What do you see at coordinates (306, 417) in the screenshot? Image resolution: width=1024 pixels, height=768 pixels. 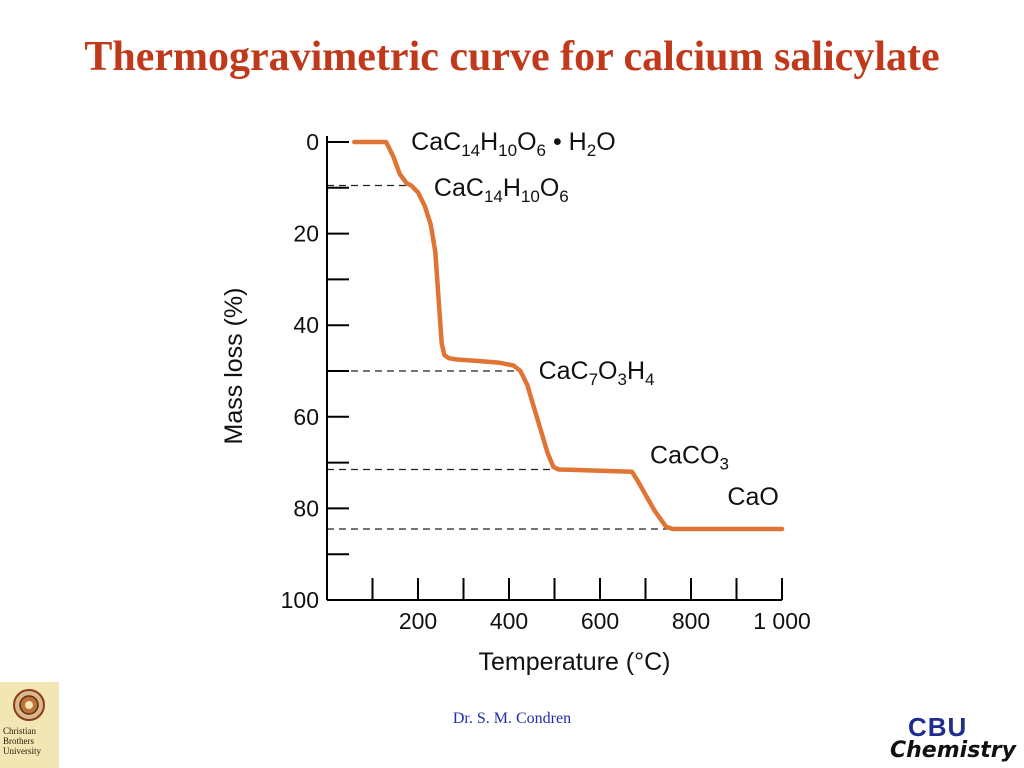 I see `y-tick-label: 60` at bounding box center [306, 417].